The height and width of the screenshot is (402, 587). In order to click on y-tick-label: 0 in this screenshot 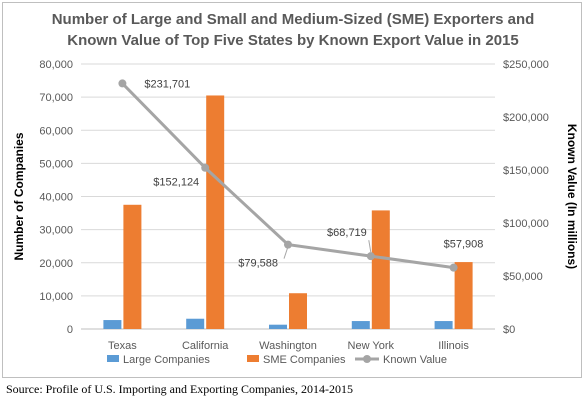, I will do `click(70, 330)`.